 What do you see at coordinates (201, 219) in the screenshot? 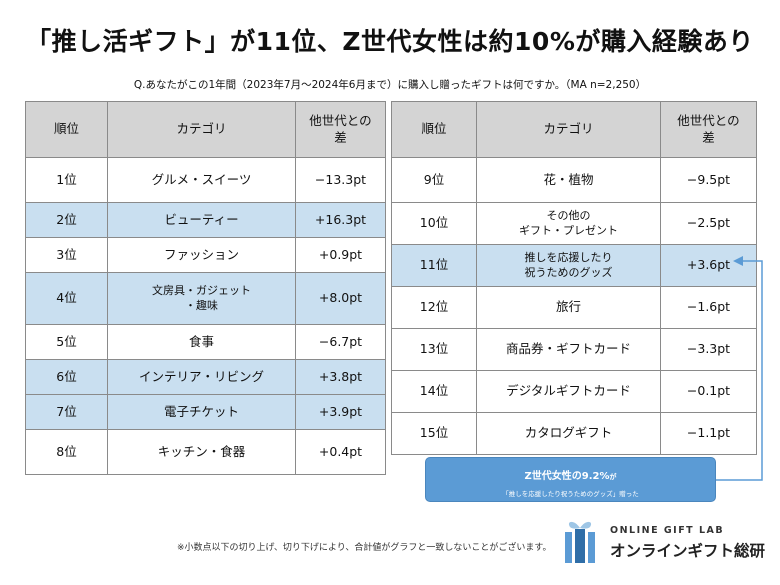
I see `category-label: ビューティー` at bounding box center [201, 219].